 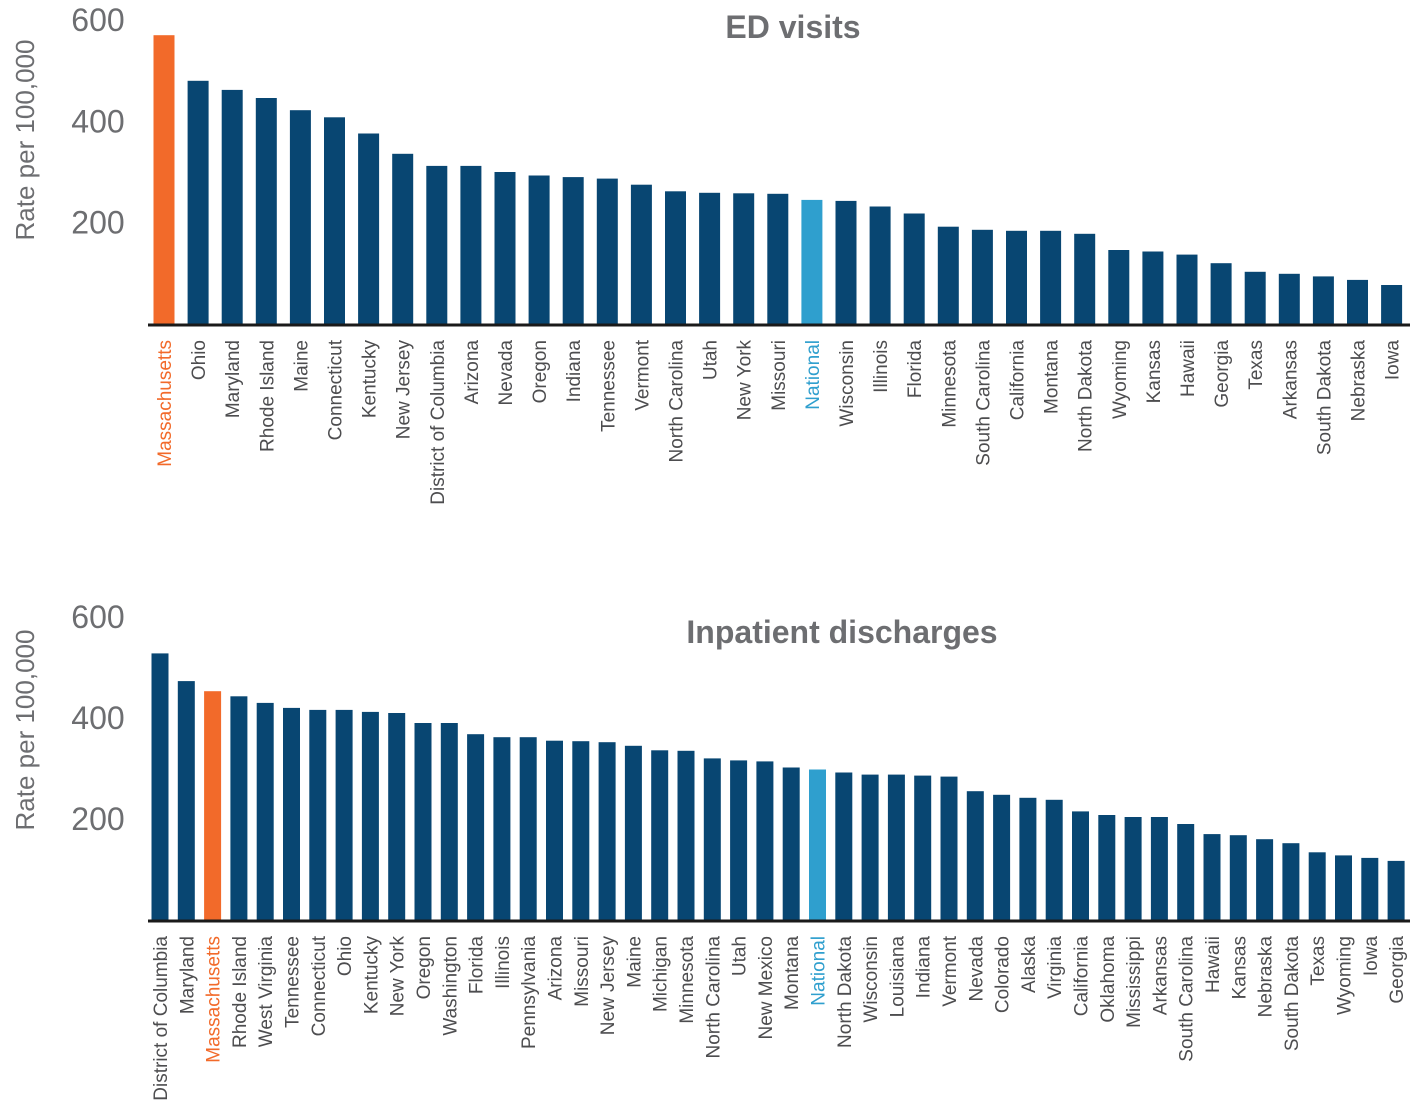 What do you see at coordinates (476, 827) in the screenshot?
I see `bar-florida` at bounding box center [476, 827].